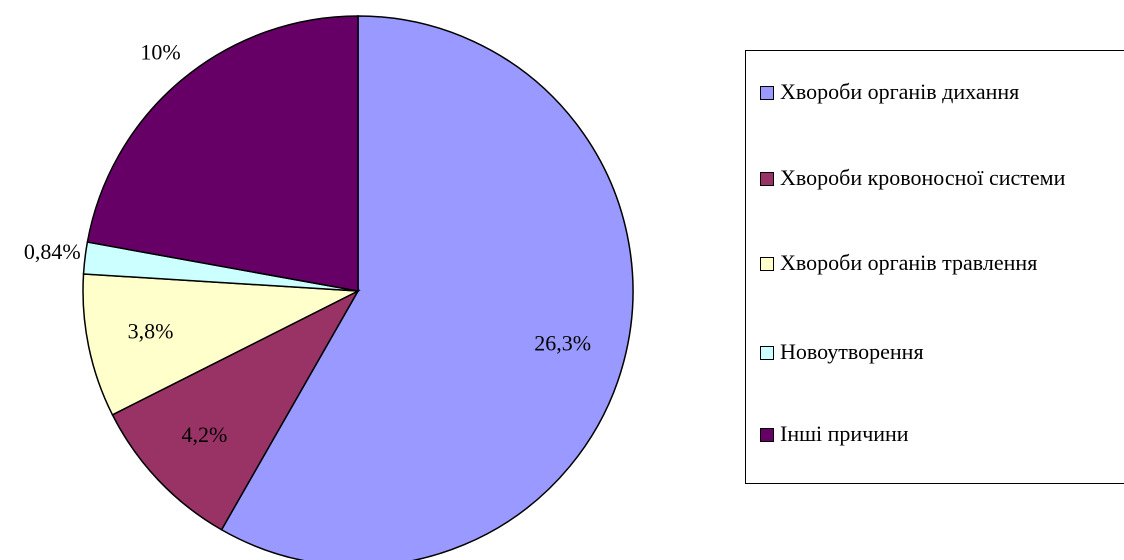 The width and height of the screenshot is (1124, 560). Describe the element at coordinates (844, 433) in the screenshot. I see `legend-label: Інші причини` at that location.